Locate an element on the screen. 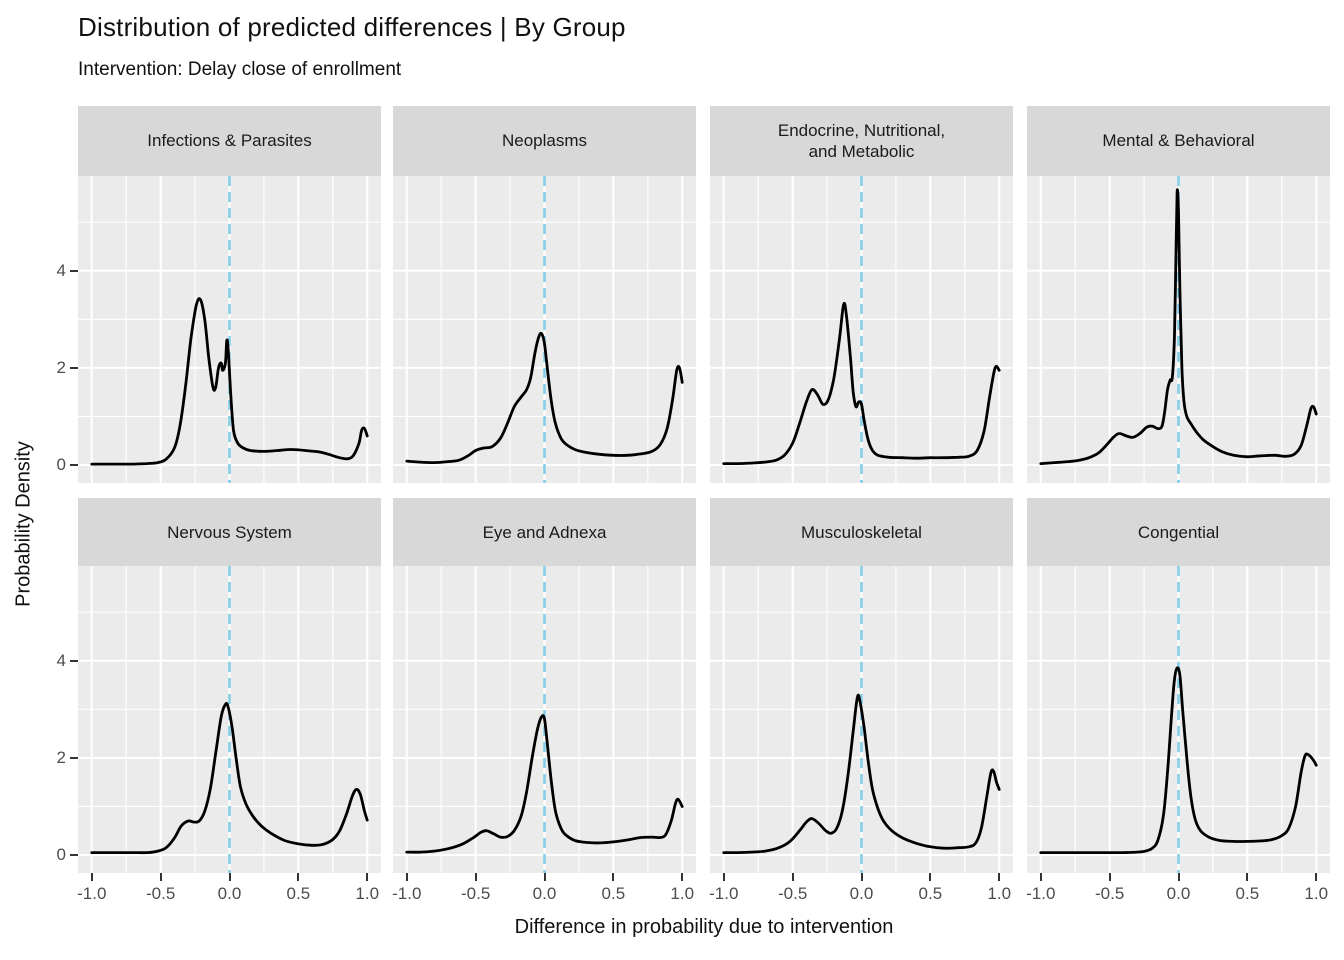 This screenshot has width=1344, height=960. facet-strip: Eye and Adnexa is located at coordinates (544, 533).